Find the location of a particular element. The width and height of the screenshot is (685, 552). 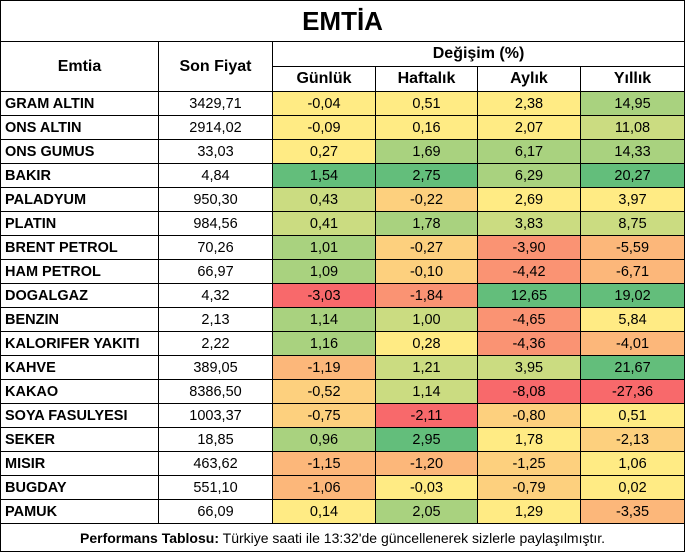

commodity-name: KAHVE is located at coordinates (79, 367).